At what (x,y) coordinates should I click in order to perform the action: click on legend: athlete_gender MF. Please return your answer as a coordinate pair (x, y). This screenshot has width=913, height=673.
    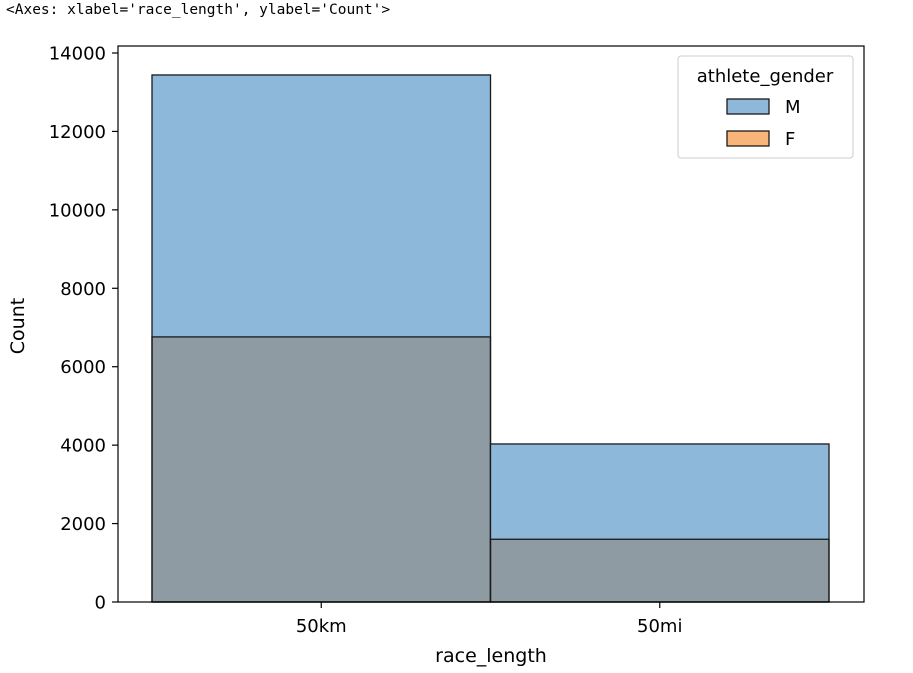
    Looking at the image, I should click on (765, 107).